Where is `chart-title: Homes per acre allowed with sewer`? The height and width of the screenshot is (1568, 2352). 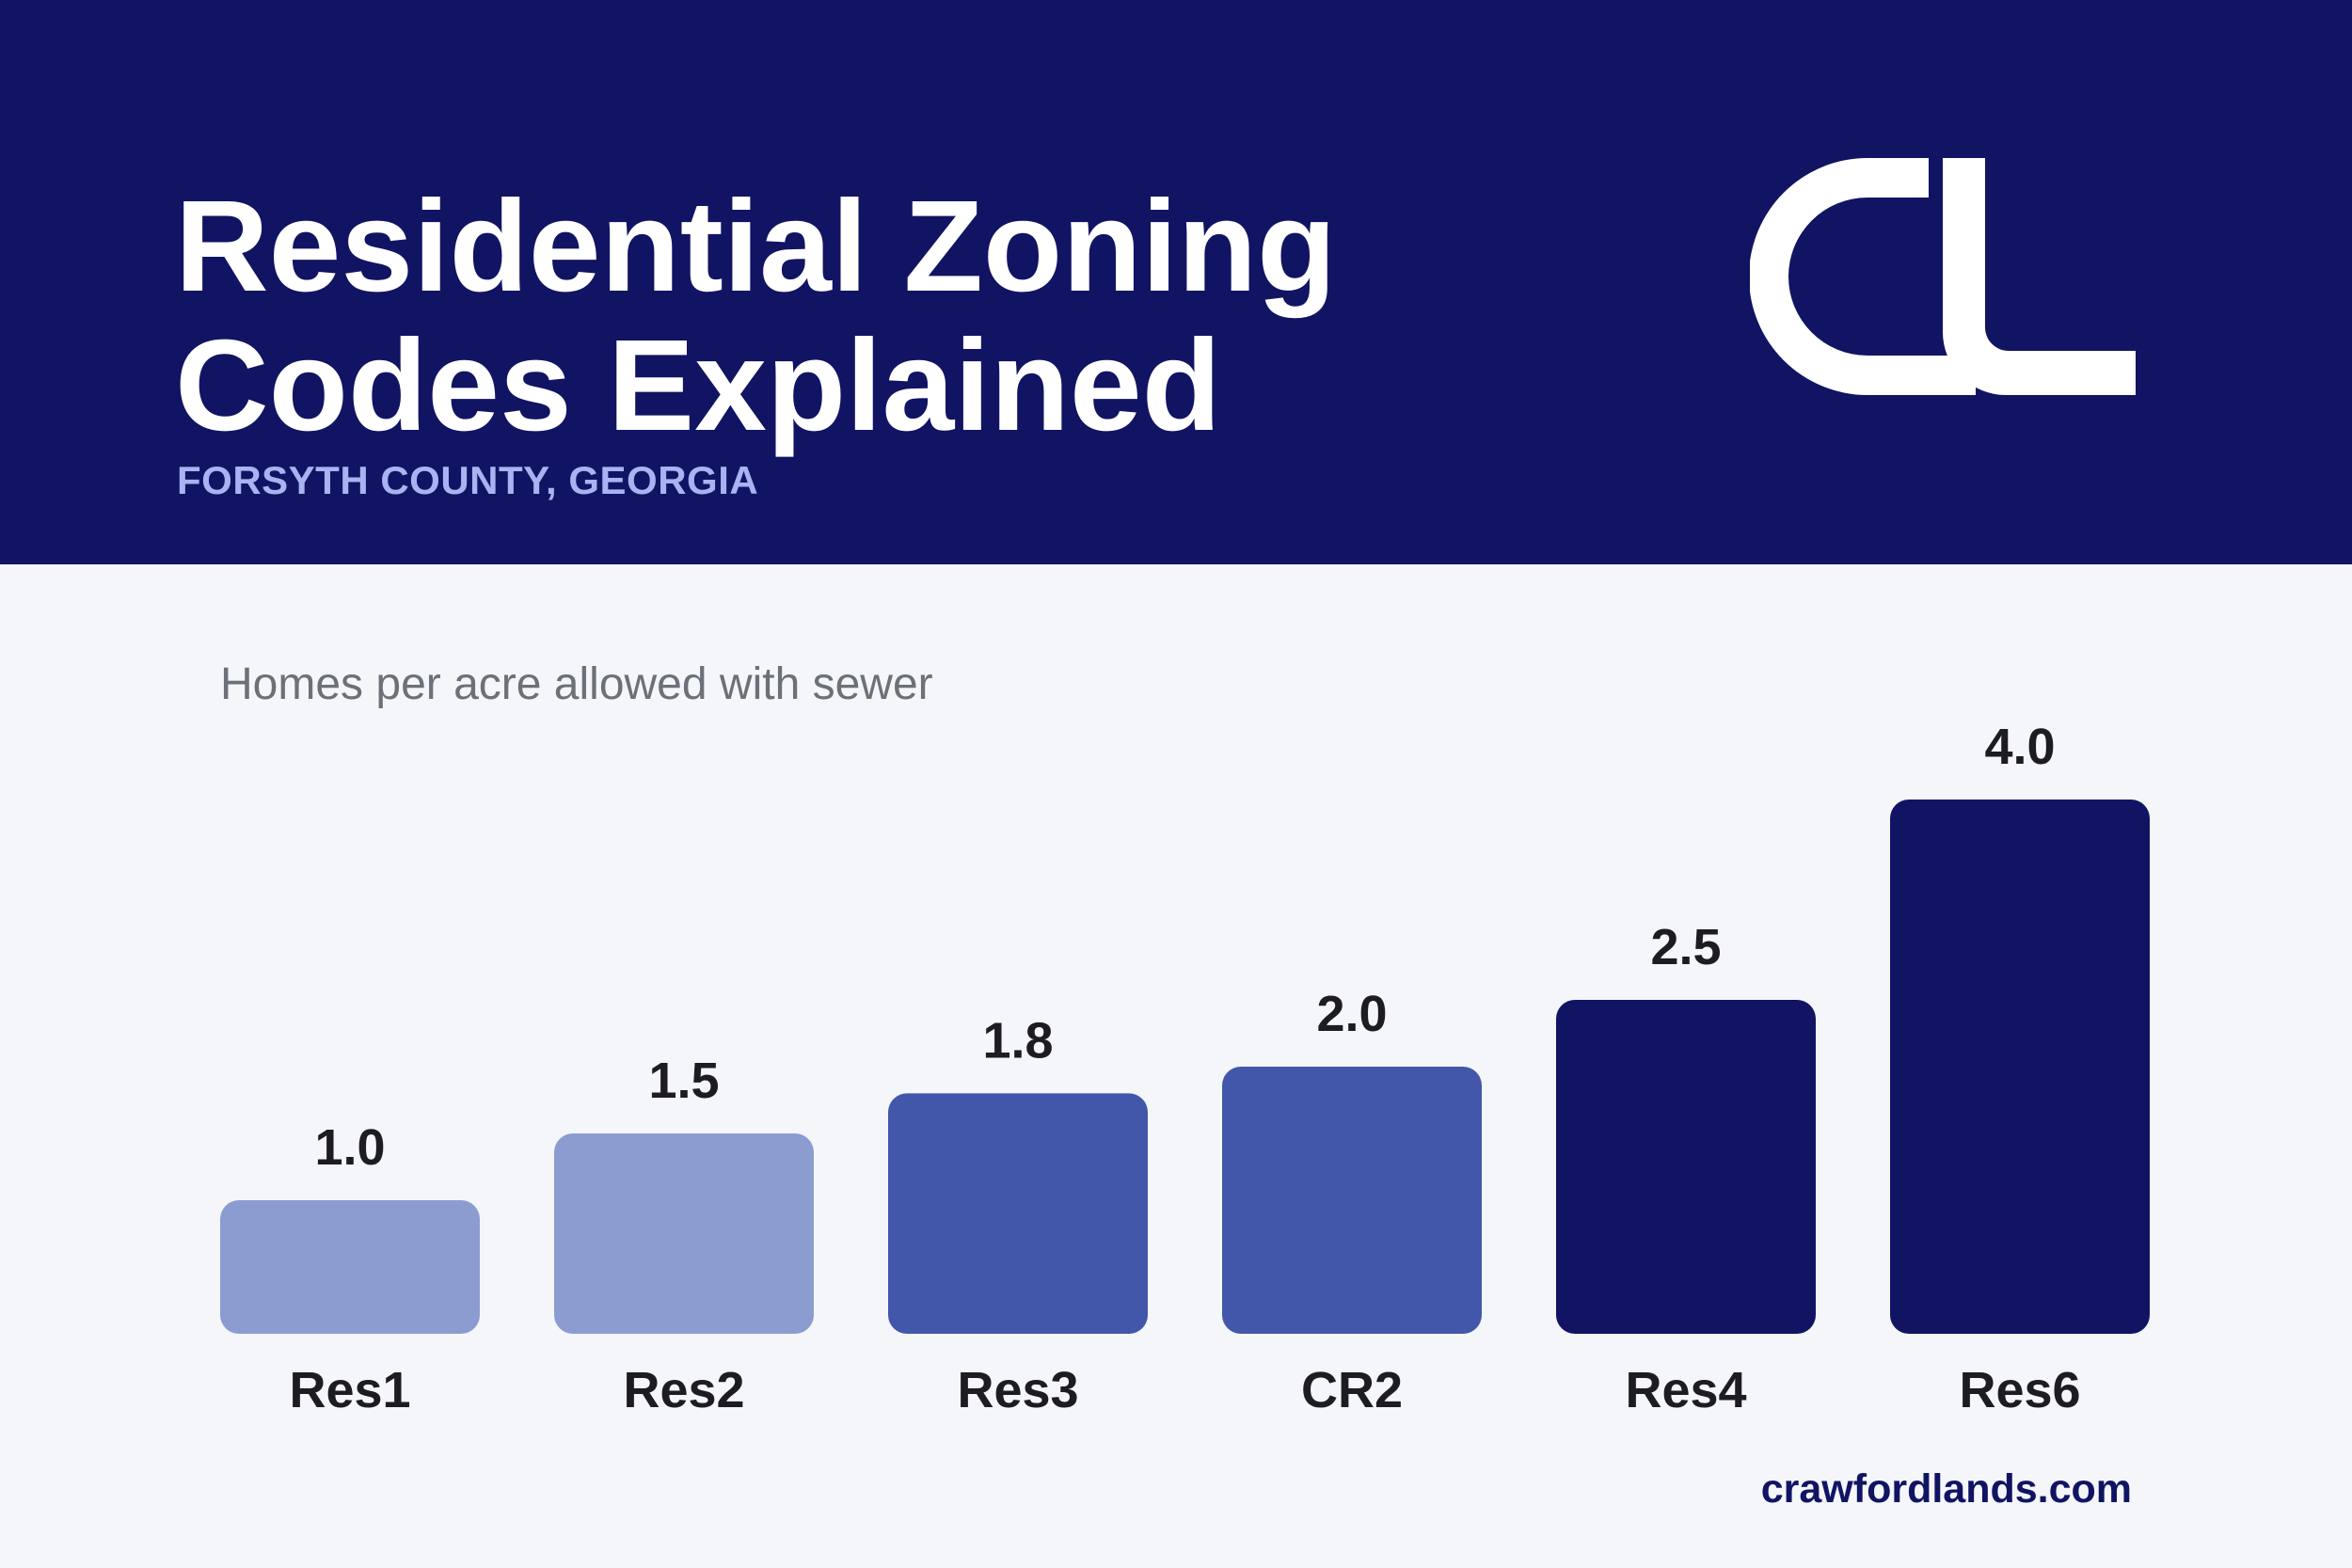
chart-title: Homes per acre allowed with sewer is located at coordinates (576, 684).